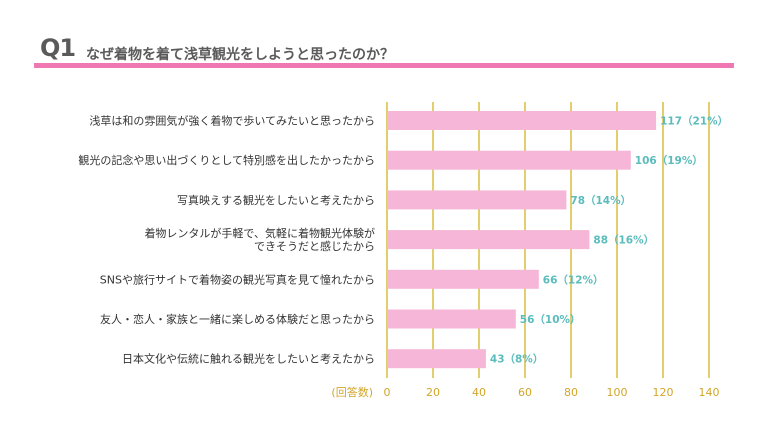  I want to click on chart-title: なぜ着物を着て浅草観光をしようと思ったのか？, so click(240, 55).